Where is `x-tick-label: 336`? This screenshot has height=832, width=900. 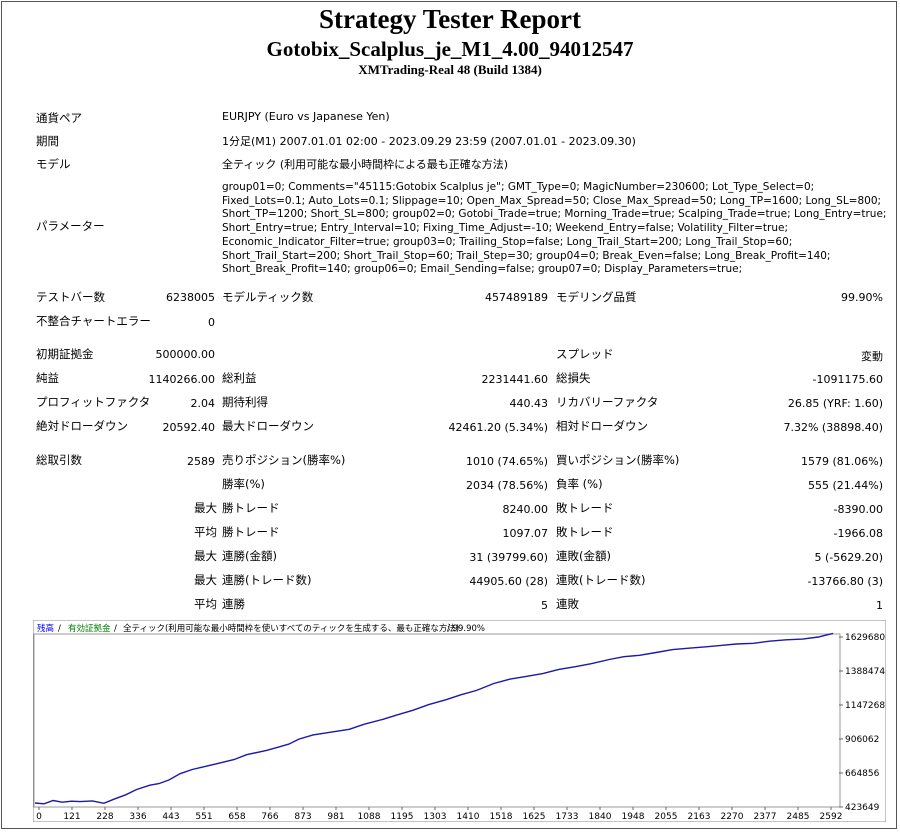
x-tick-label: 336 is located at coordinates (137, 817).